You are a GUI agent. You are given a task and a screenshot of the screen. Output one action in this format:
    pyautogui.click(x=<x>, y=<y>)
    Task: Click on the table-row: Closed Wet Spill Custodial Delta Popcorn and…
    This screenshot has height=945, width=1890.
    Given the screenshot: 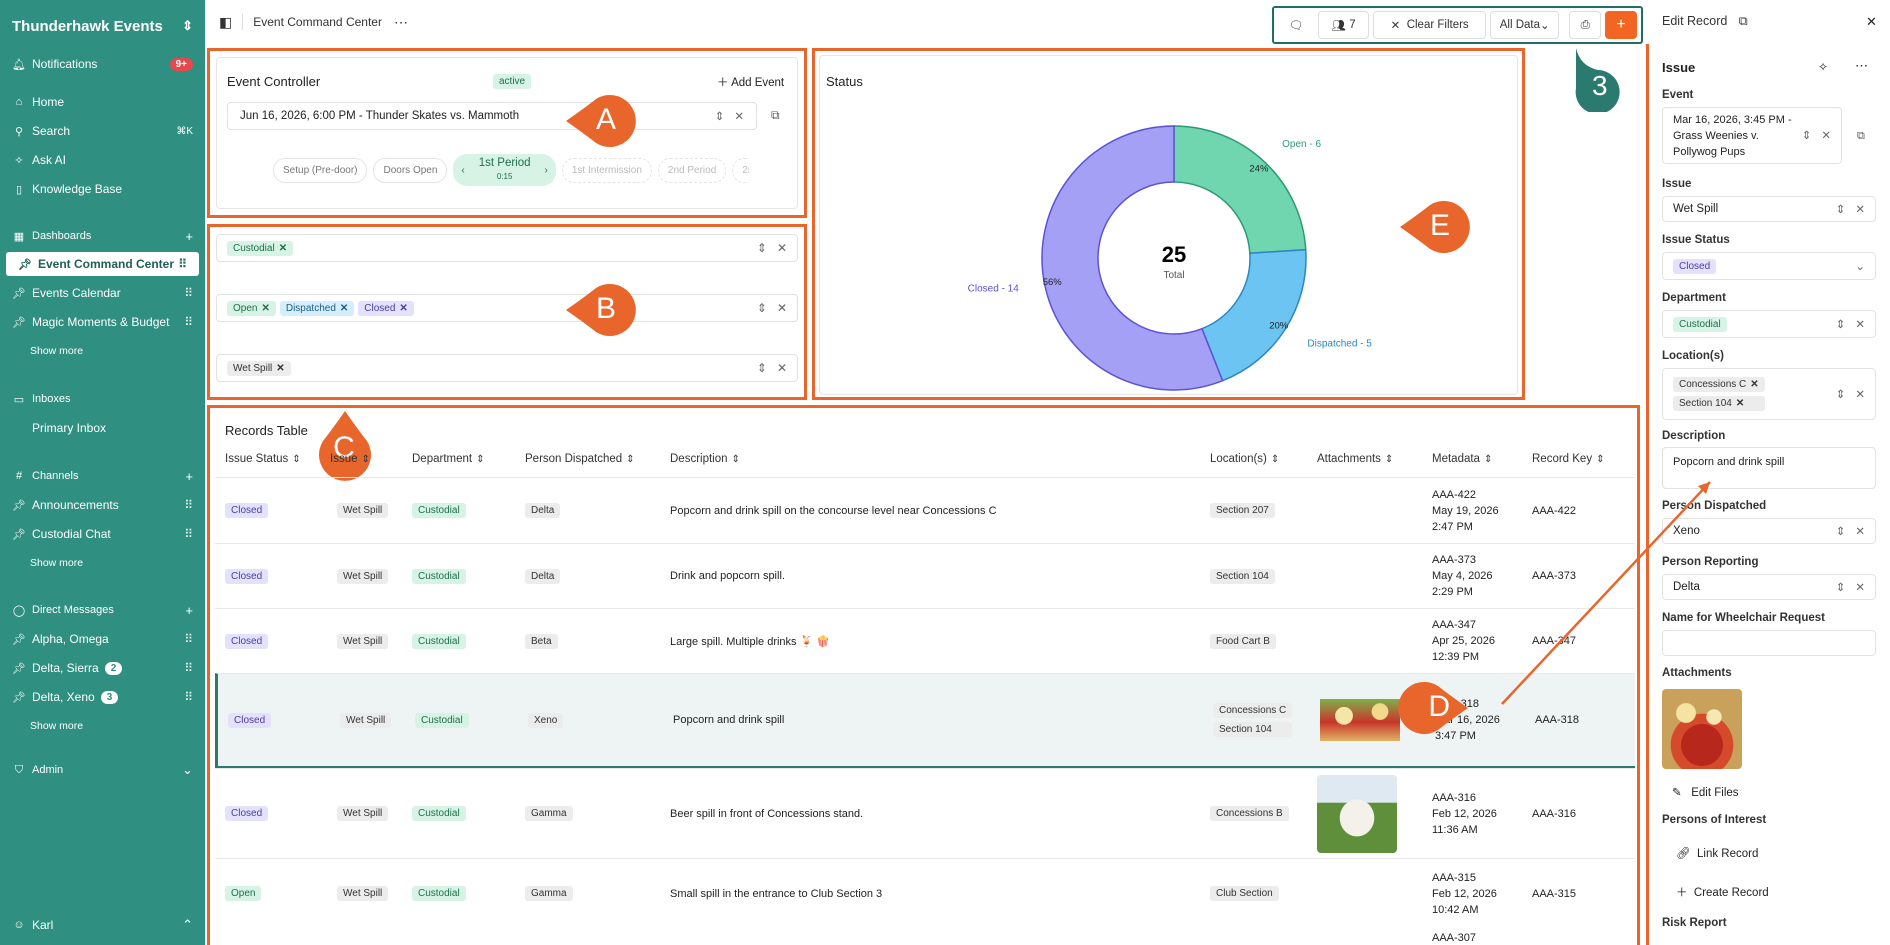 What is the action you would take?
    pyautogui.click(x=925, y=510)
    